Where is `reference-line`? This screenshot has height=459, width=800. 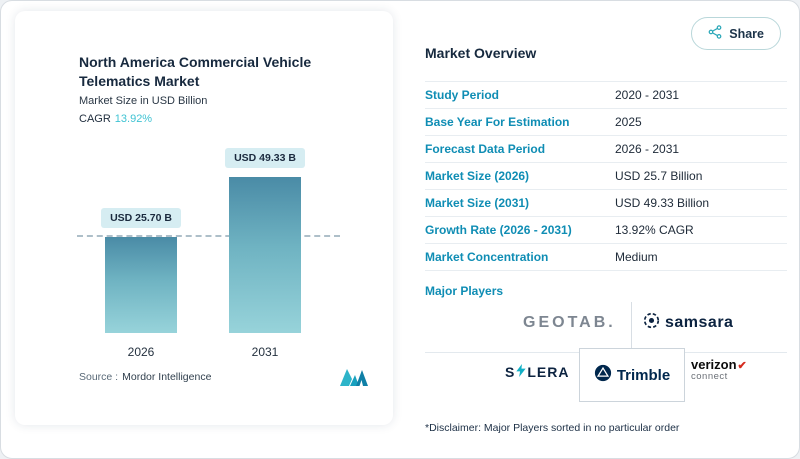 reference-line is located at coordinates (209, 236).